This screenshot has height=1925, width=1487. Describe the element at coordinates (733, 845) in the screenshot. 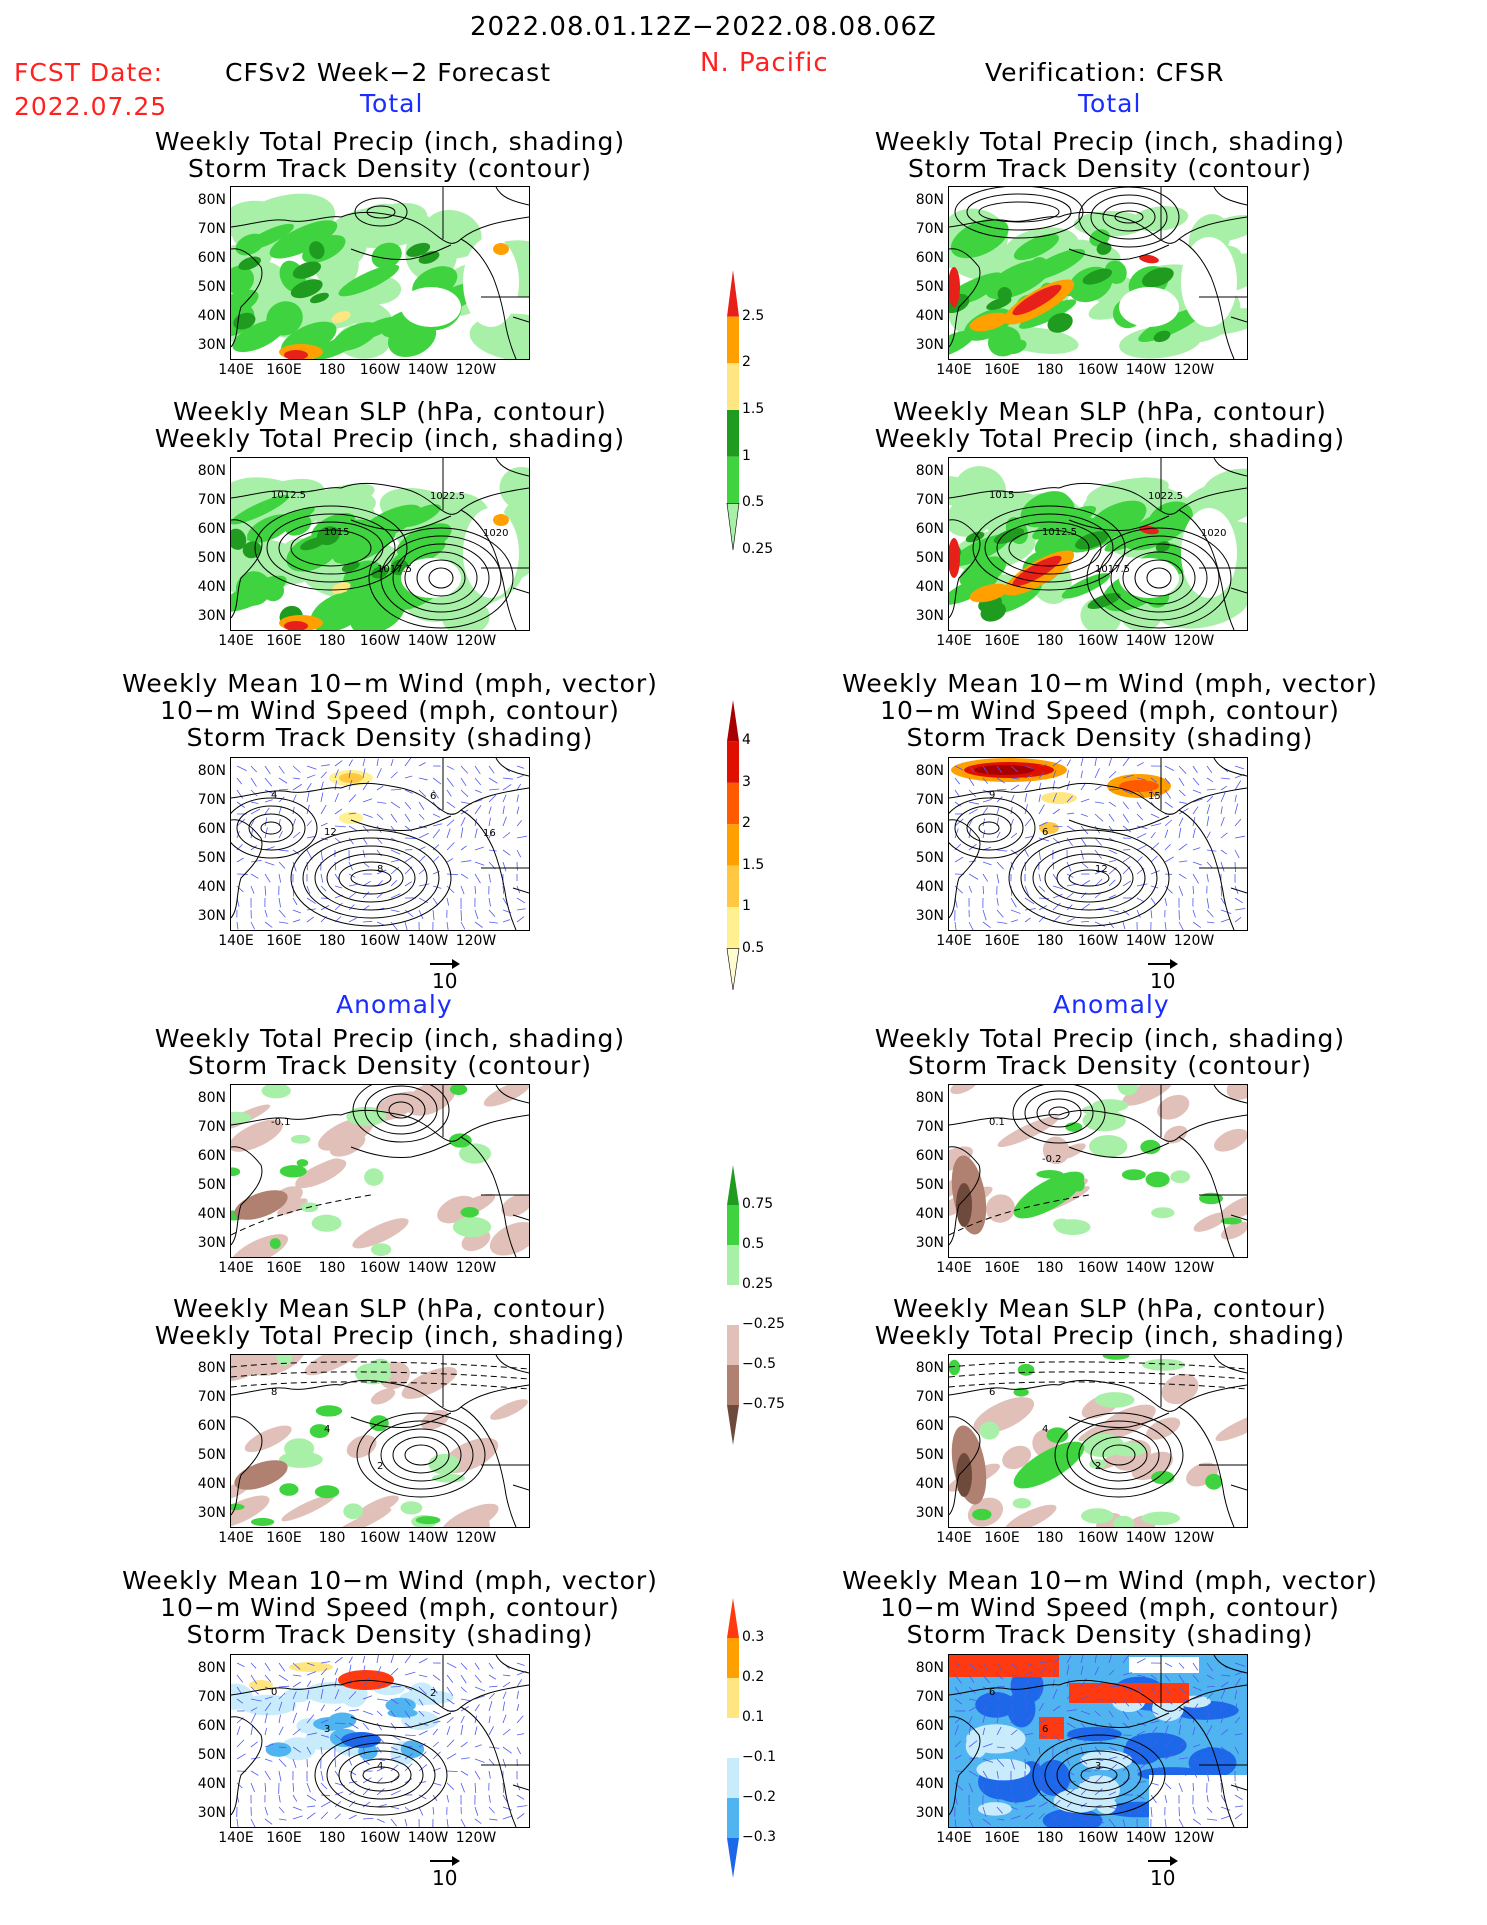

I see `colorbar-storm_total` at that location.